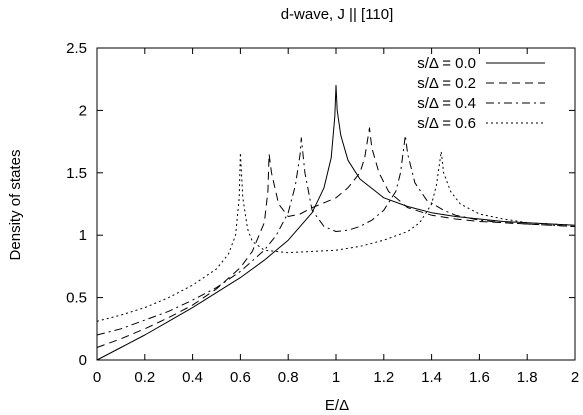 This screenshot has width=583, height=415. I want to click on x-tick-label: 1.8, so click(527, 377).